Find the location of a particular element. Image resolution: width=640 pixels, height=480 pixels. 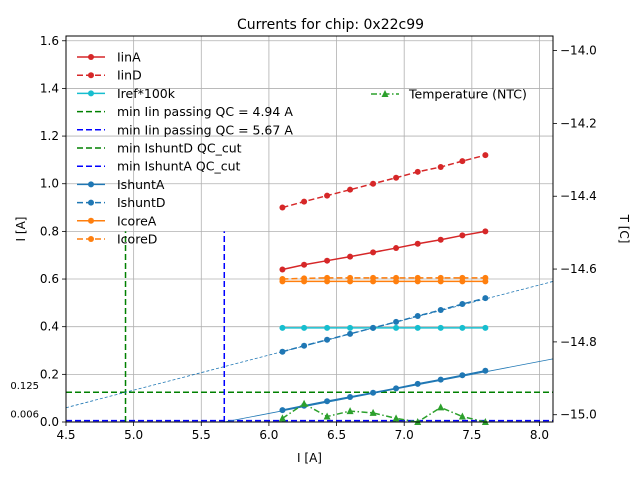

y-tick-label: 1.6 is located at coordinates (49, 41).